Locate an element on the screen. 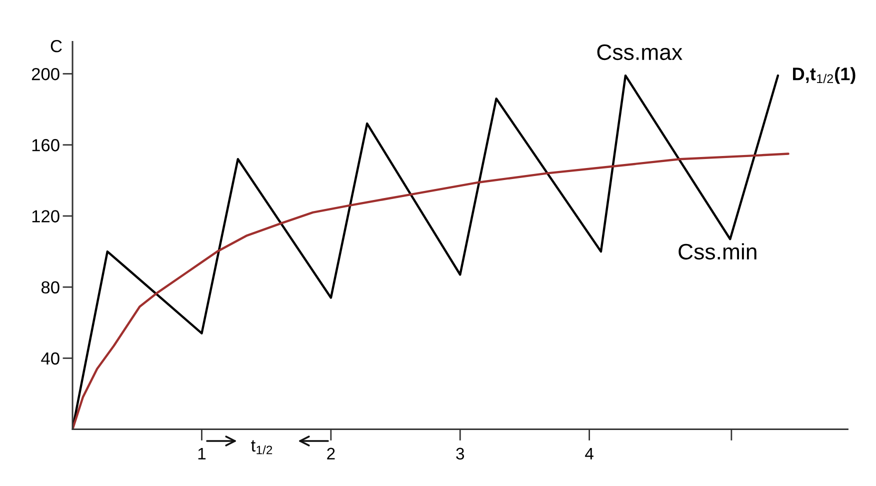 Image resolution: width=876 pixels, height=486 pixels. annotation: D,t$_{1/2}$(1) is located at coordinates (824, 75).